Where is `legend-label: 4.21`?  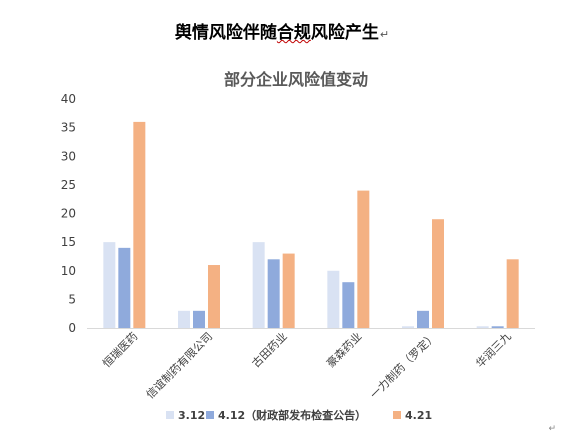
legend-label: 4.21 is located at coordinates (418, 415).